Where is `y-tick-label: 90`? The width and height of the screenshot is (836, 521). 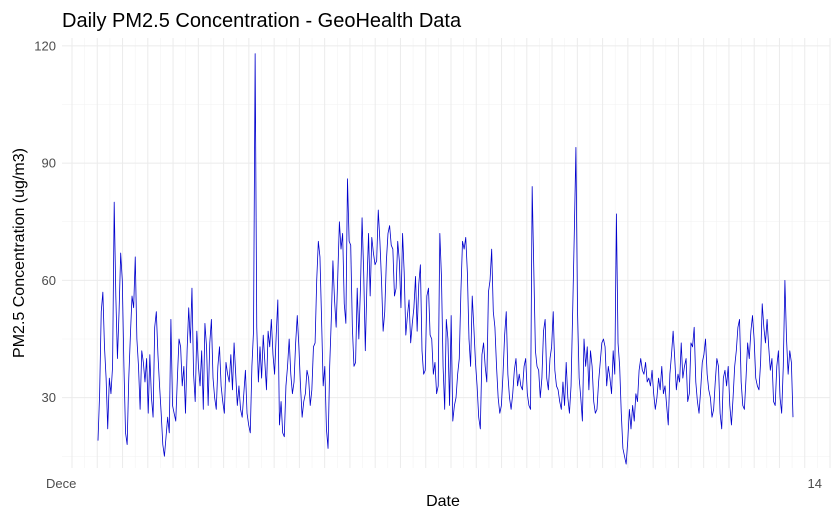 y-tick-label: 90 is located at coordinates (49, 163).